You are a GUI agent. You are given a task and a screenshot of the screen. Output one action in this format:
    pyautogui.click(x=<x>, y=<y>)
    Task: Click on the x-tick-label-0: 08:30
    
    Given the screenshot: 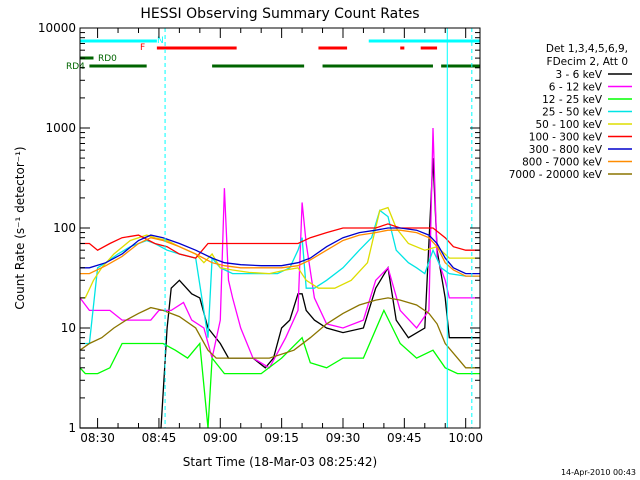 What is the action you would take?
    pyautogui.click(x=97, y=438)
    